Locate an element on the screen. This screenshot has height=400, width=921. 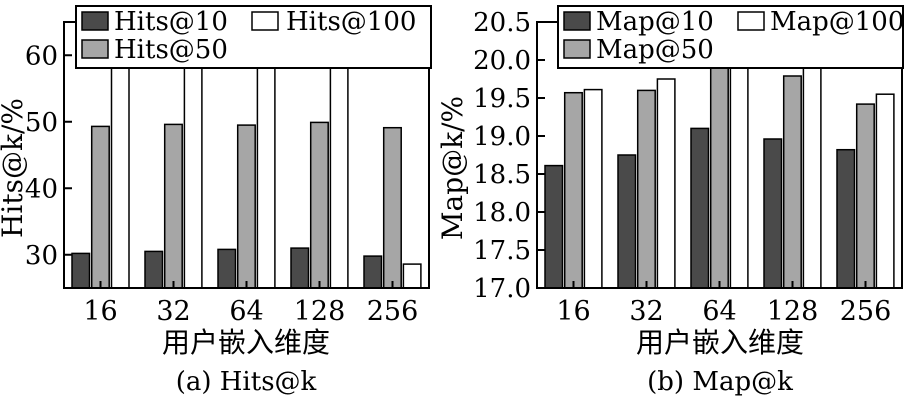
map-y-ticks: 17.0 17.5 18.0 18.5 19.0 19.5 20.0 20.5 is located at coordinates (509, 156).